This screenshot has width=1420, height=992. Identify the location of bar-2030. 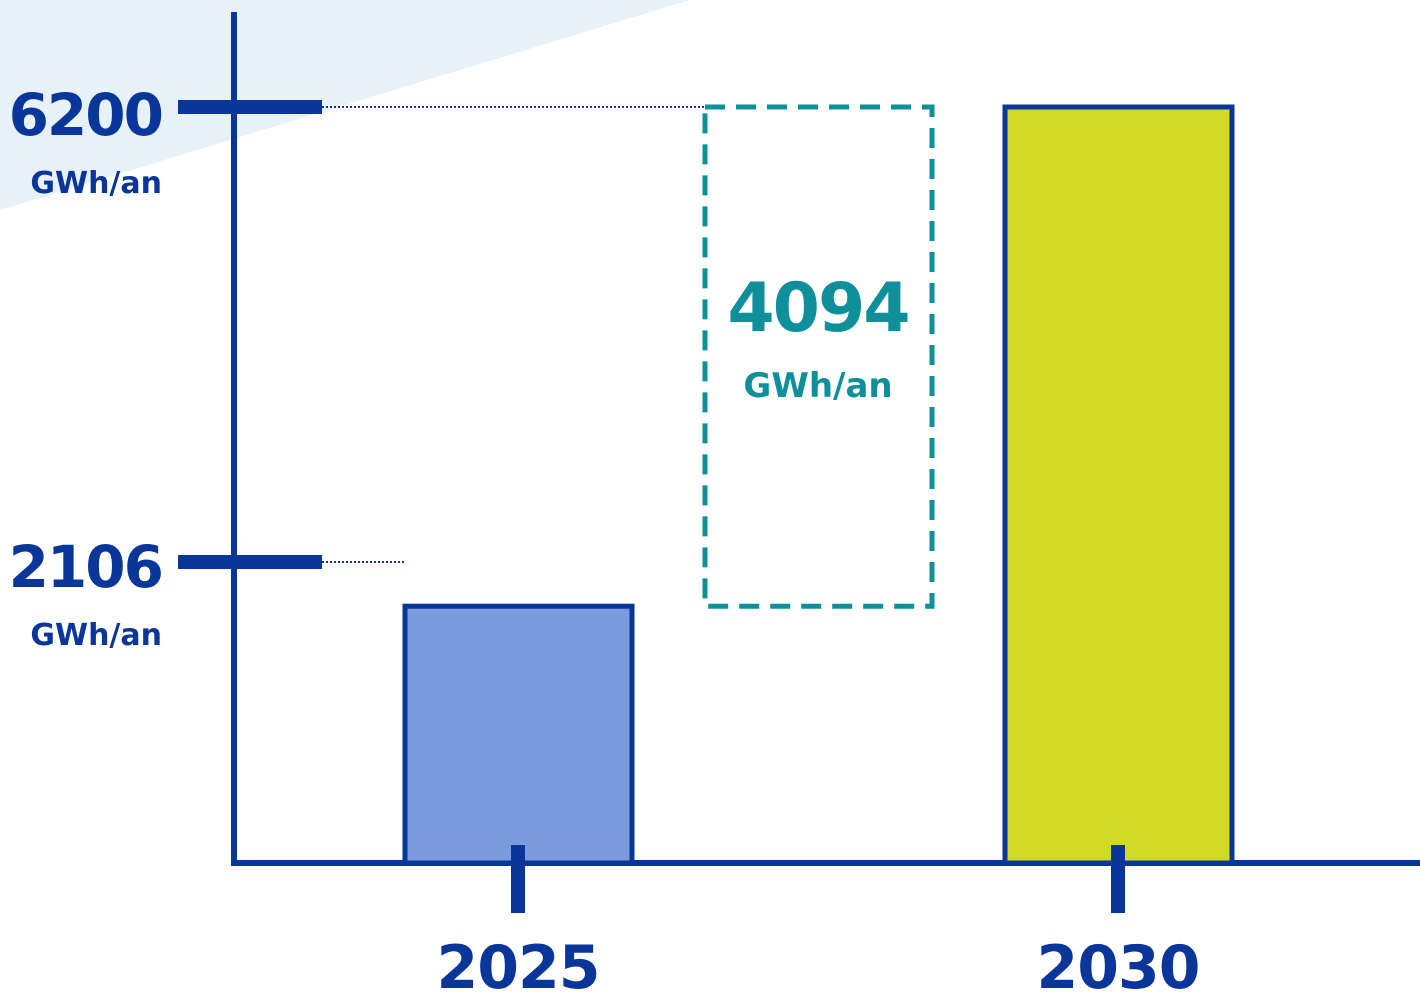
(1118, 485).